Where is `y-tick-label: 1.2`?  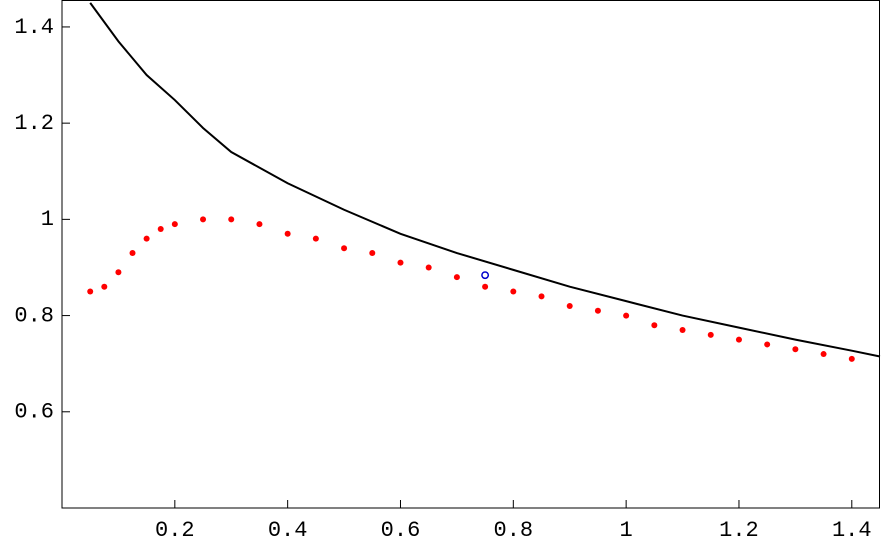
y-tick-label: 1.2 is located at coordinates (34, 123).